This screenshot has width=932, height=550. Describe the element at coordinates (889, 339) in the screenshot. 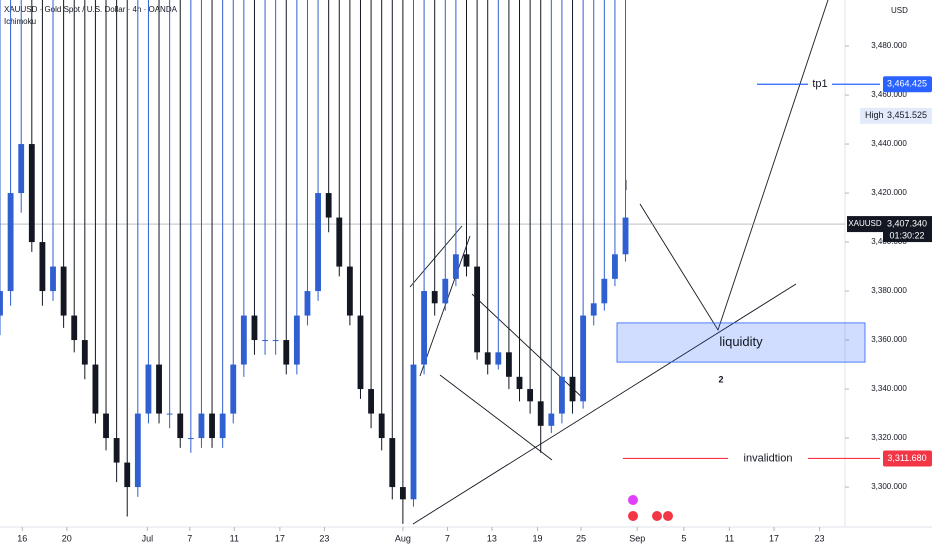

I see `y-tick-label: 3,360.000` at that location.